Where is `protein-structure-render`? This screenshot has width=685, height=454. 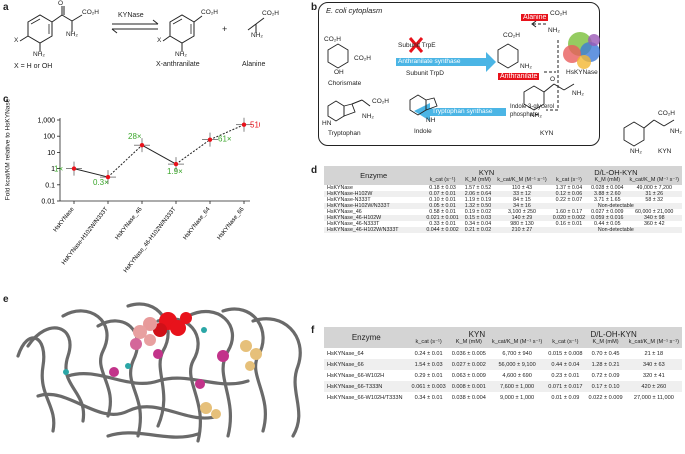
protein-structure-render is located at coordinates (159, 372).